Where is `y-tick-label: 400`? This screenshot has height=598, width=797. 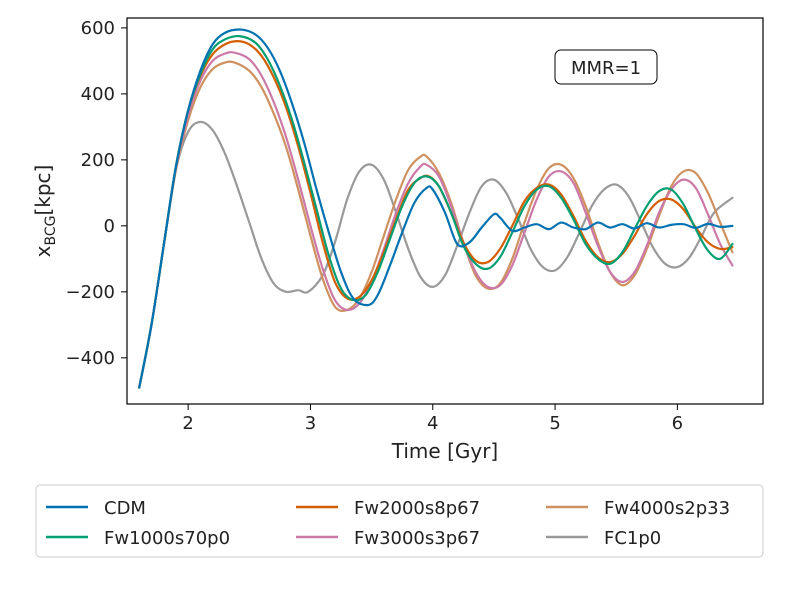 y-tick-label: 400 is located at coordinates (98, 94).